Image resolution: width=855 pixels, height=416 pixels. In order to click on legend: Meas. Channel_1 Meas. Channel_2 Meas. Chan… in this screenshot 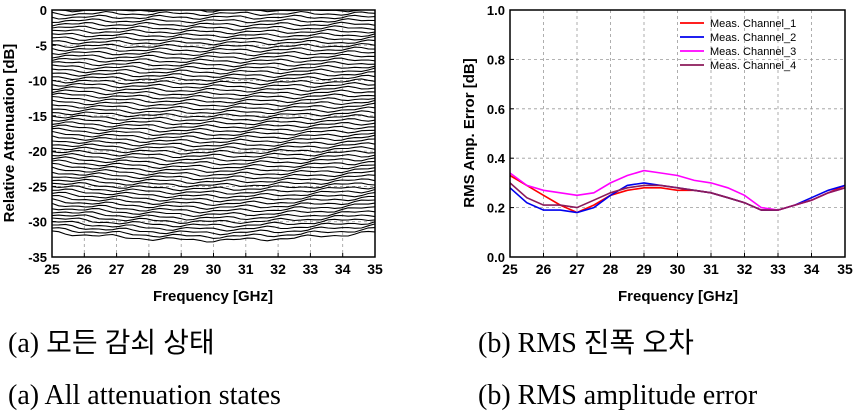, I will do `click(738, 45)`.